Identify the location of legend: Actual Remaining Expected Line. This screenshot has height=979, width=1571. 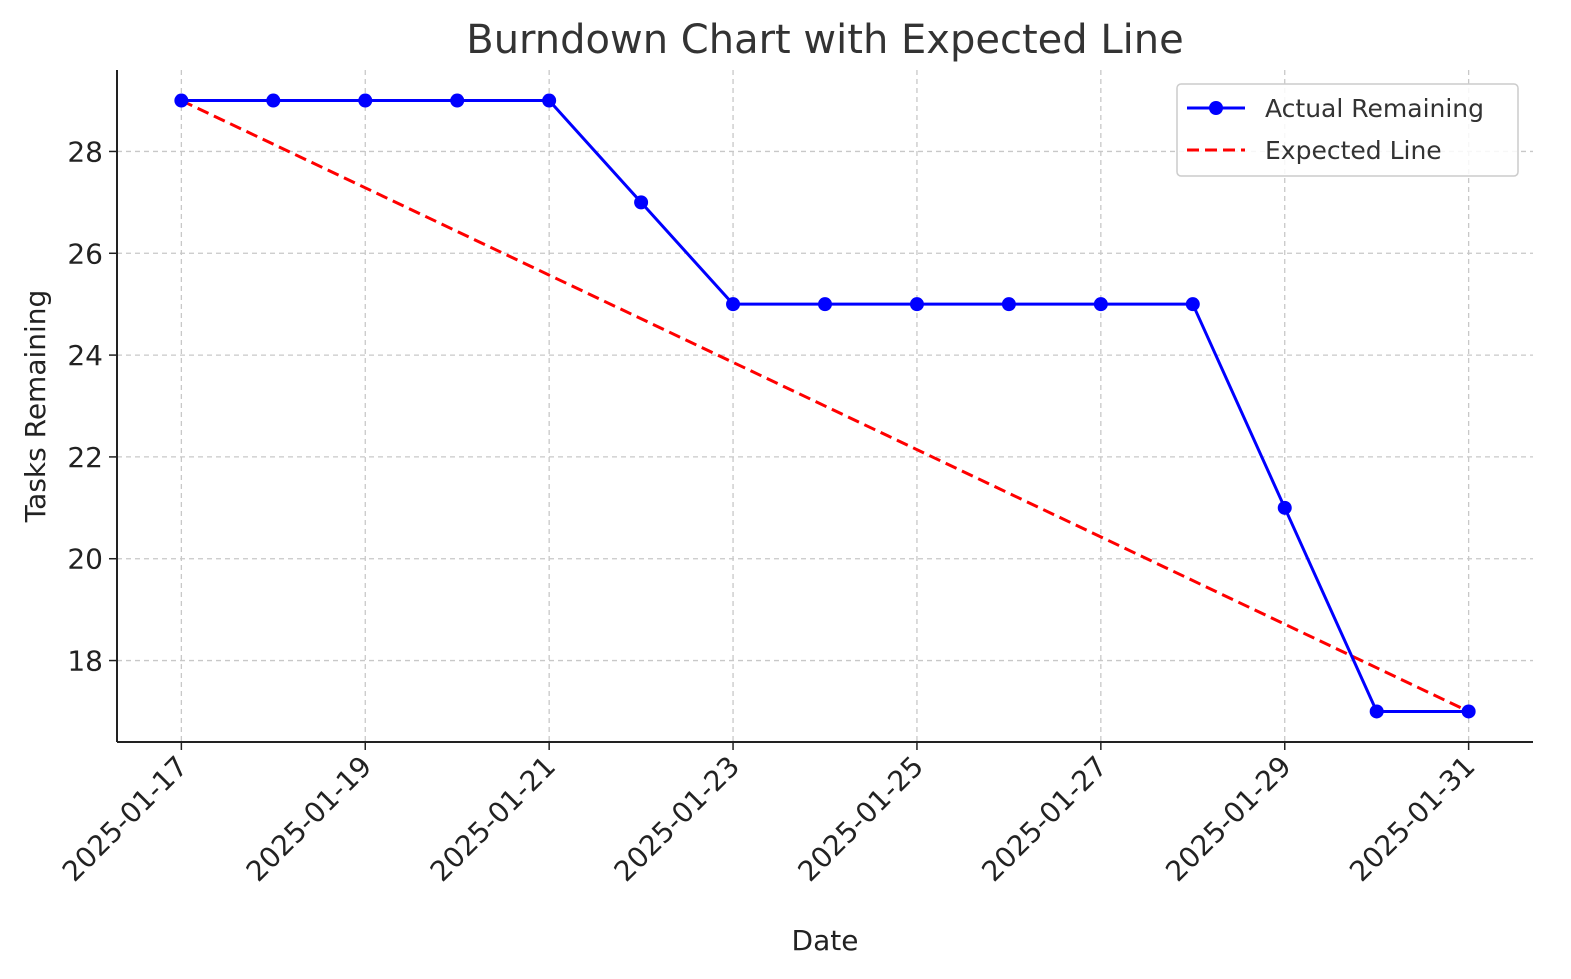
(1347, 130).